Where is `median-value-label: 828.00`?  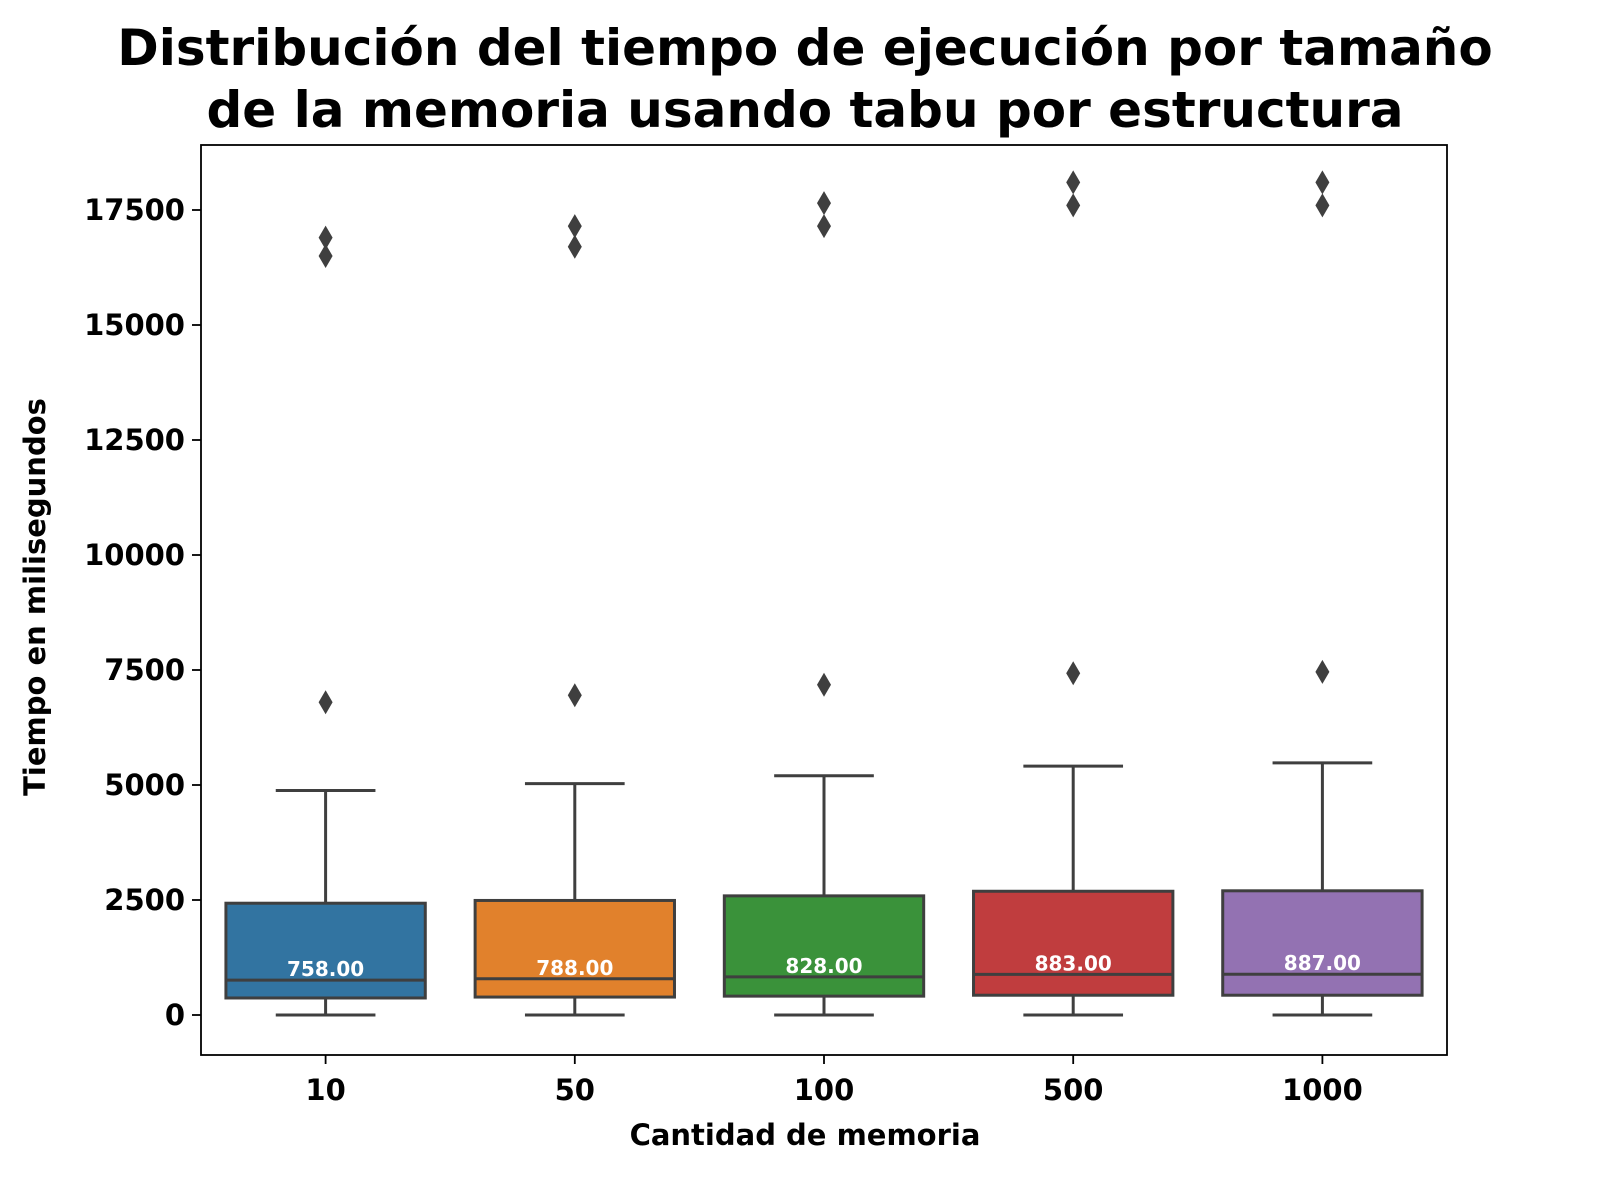
median-value-label: 828.00 is located at coordinates (823, 966).